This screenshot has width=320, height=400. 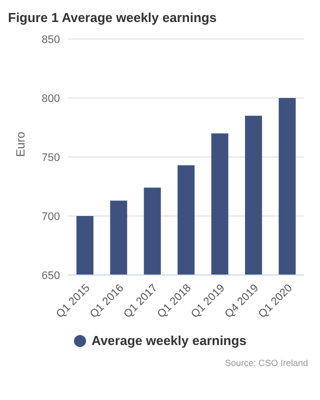 What do you see at coordinates (113, 17) in the screenshot?
I see `chart-title: Figure 1 Average weekly earnings` at bounding box center [113, 17].